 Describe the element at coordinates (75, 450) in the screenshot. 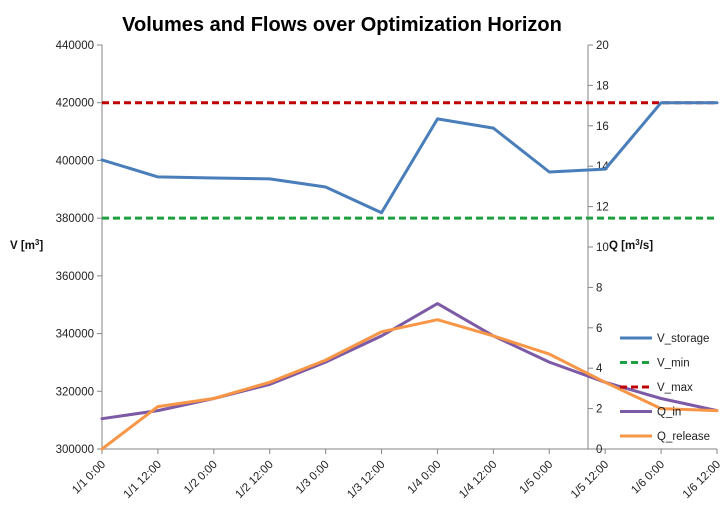

I see `y-left-tick-label: 300000` at that location.